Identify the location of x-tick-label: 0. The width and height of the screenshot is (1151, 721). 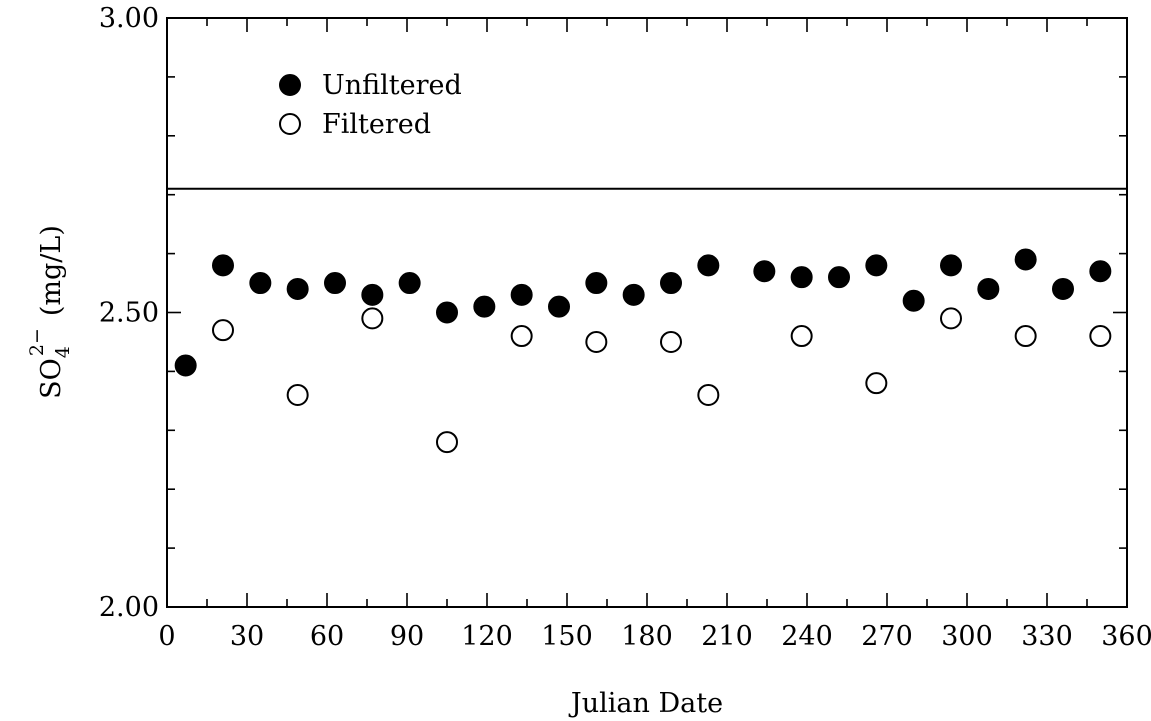
(166, 636).